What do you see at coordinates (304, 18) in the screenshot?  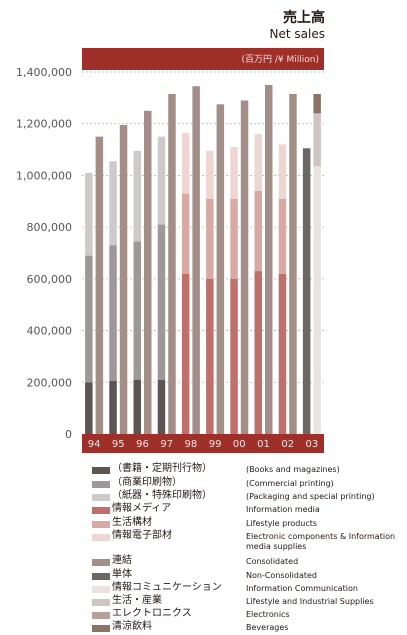 I see `chart-title-jp: 売上高` at bounding box center [304, 18].